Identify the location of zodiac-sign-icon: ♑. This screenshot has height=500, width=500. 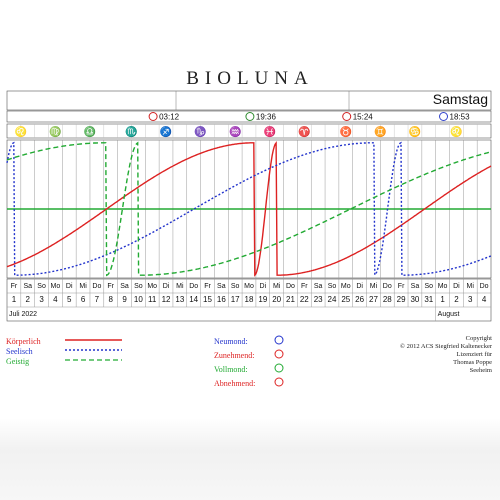
(200, 131).